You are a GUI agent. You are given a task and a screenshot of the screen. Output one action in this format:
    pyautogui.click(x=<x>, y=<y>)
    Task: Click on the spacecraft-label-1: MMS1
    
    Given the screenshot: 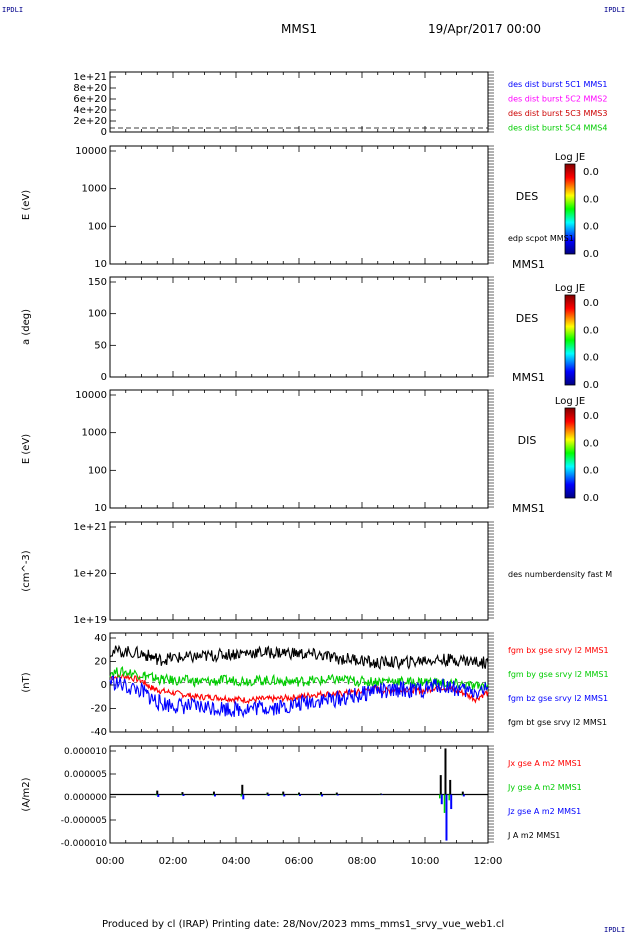 What is the action you would take?
    pyautogui.click(x=528, y=264)
    